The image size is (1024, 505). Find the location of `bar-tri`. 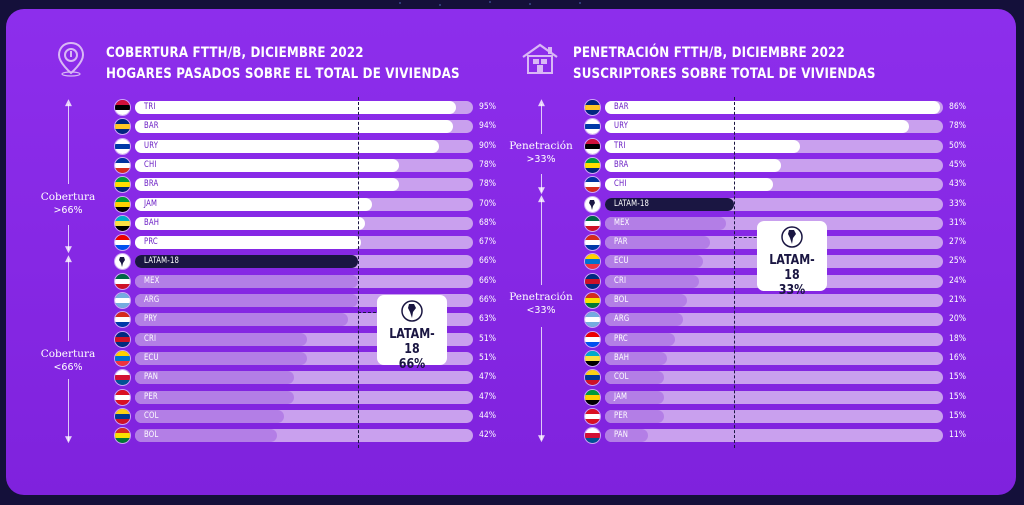

bar-tri is located at coordinates (296, 107).